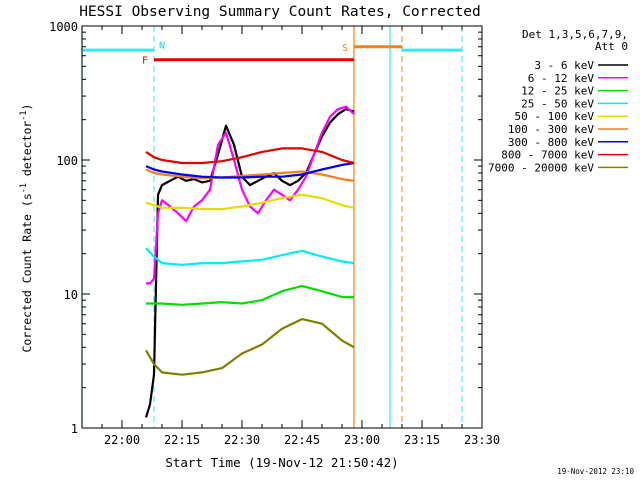  Describe the element at coordinates (547, 155) in the screenshot. I see `legend-entry-label: 800 - 7000 keV` at that location.